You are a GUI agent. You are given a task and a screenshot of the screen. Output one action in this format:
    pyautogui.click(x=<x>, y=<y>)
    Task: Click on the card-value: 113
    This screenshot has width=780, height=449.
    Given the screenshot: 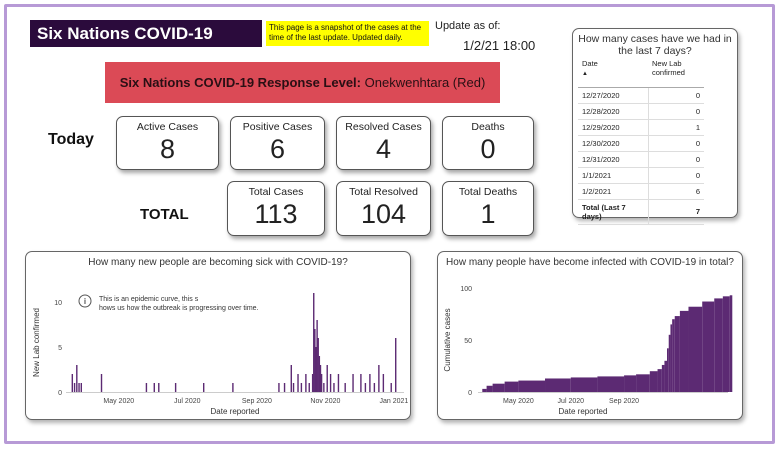 What is the action you would take?
    pyautogui.click(x=276, y=214)
    